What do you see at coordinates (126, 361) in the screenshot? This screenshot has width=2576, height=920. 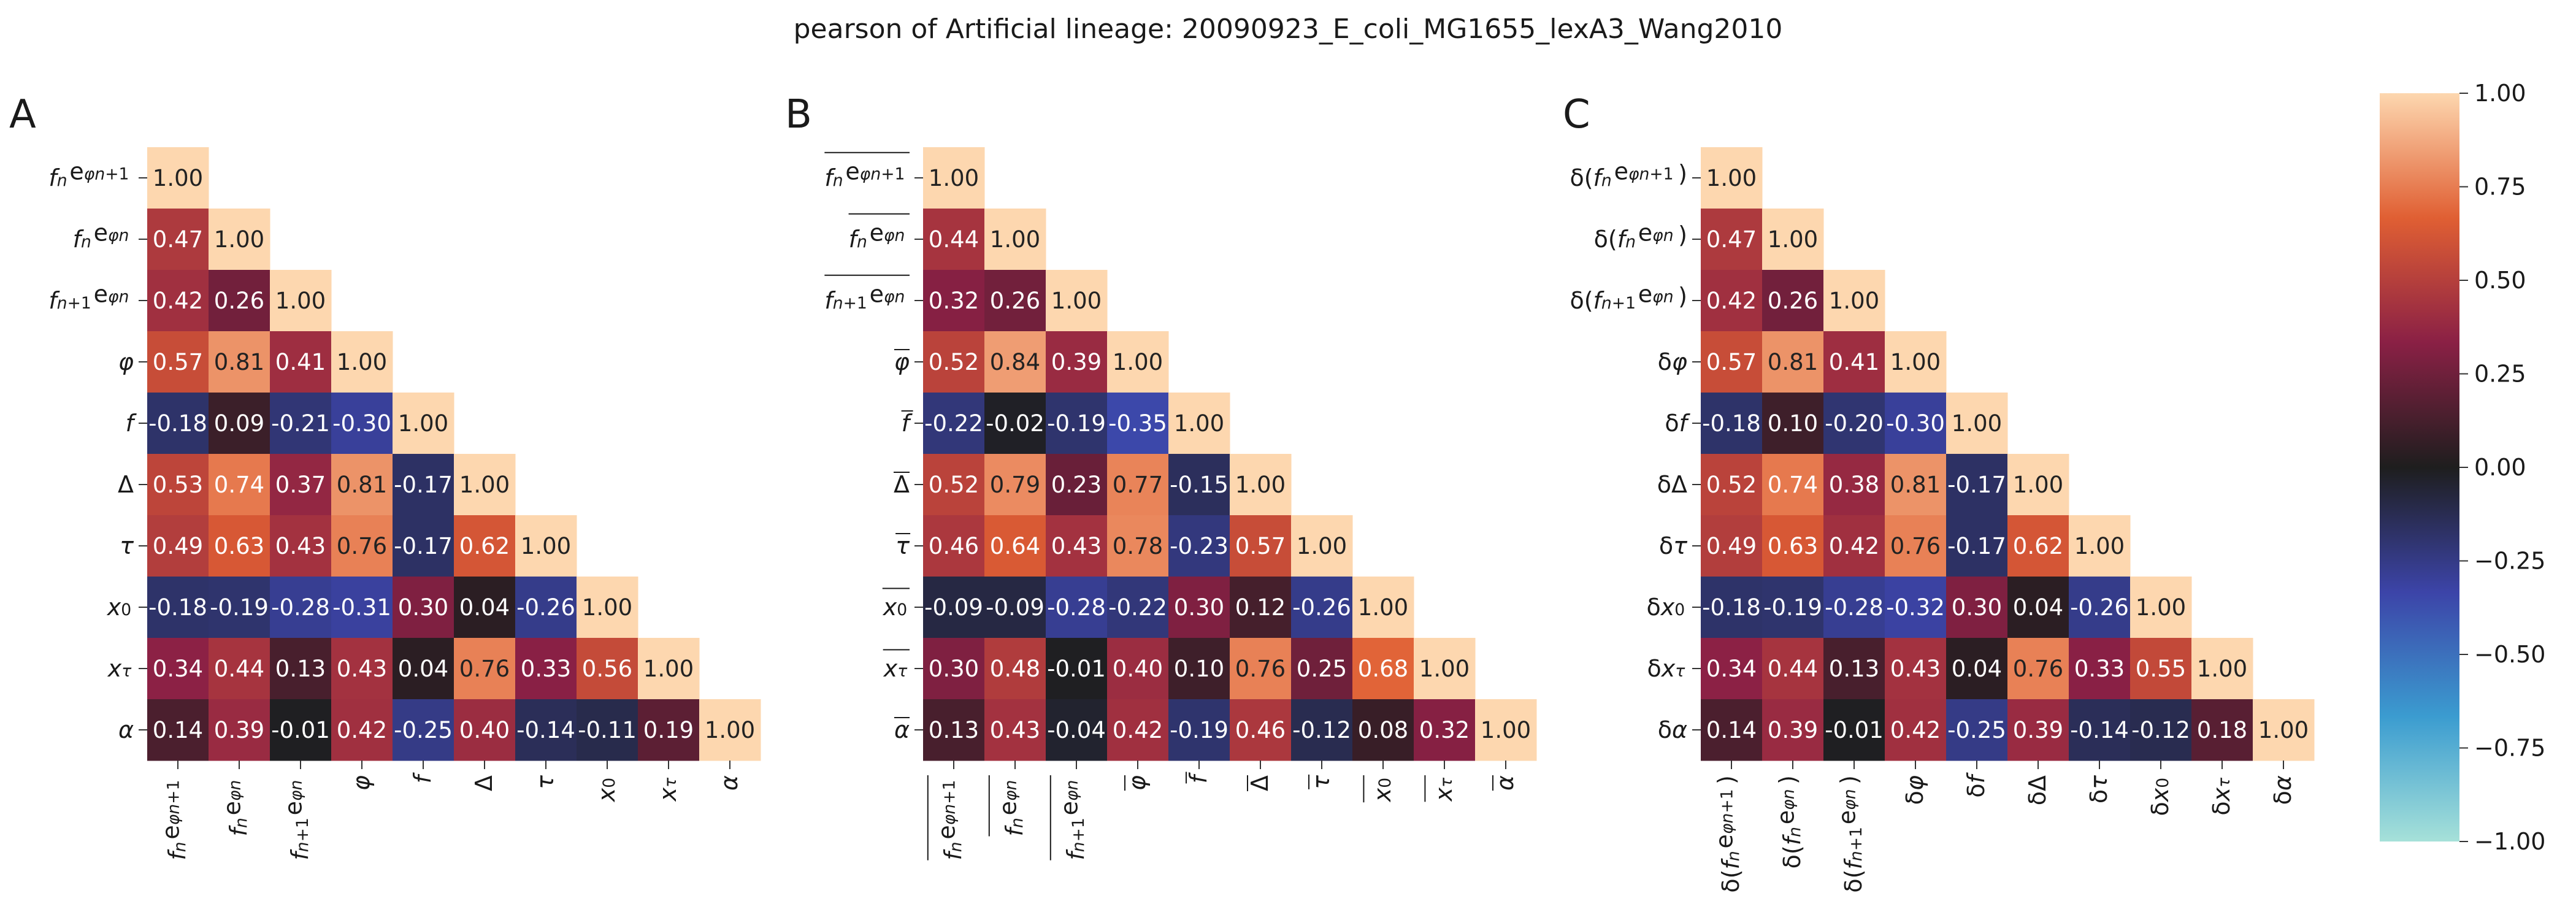 I see `y-tick-label: φ` at bounding box center [126, 361].